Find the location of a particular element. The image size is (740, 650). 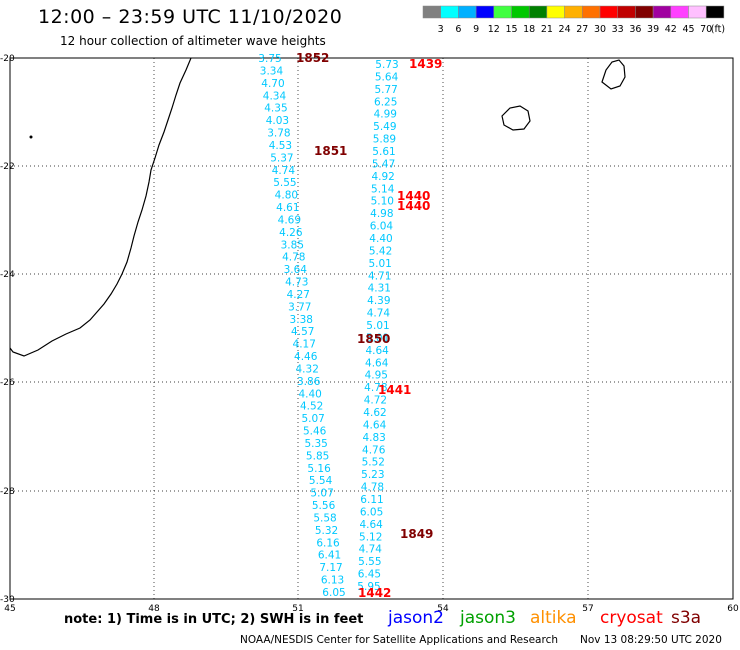

orbit-pass-number: 1441 is located at coordinates (394, 390).